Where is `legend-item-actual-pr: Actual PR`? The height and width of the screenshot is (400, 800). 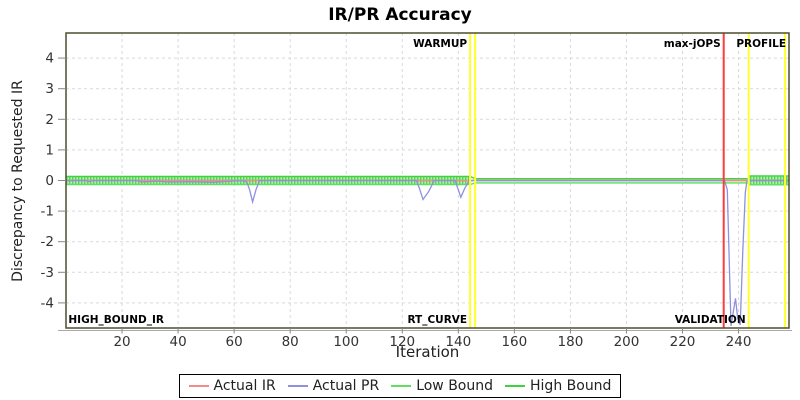 legend-item-actual-pr: Actual PR is located at coordinates (333, 386).